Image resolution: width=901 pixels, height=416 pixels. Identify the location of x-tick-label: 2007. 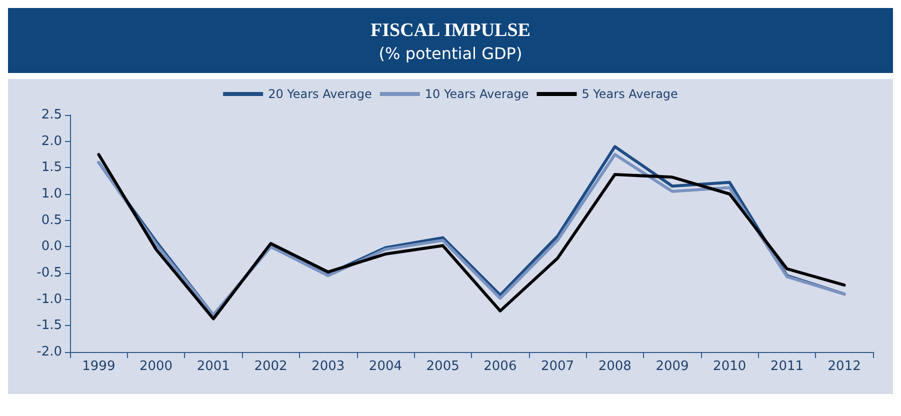
(557, 366).